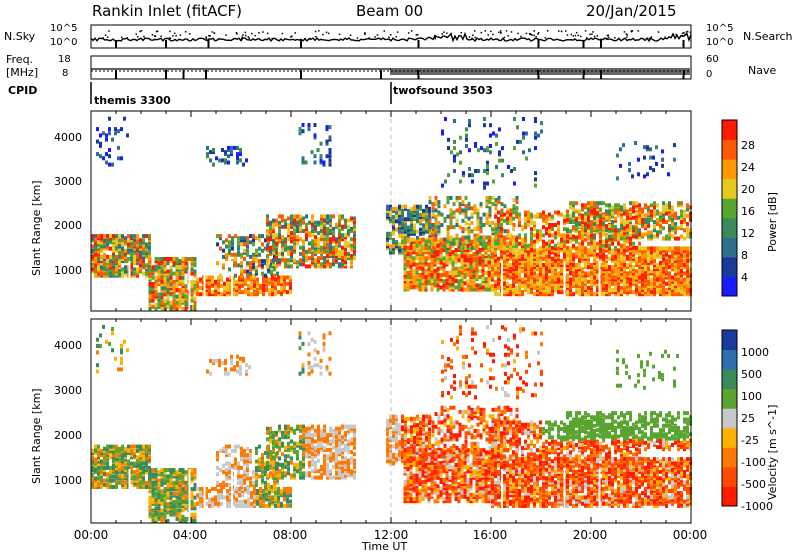 This screenshot has width=800, height=554. What do you see at coordinates (599, 286) in the screenshot?
I see `power-gap` at bounding box center [599, 286].